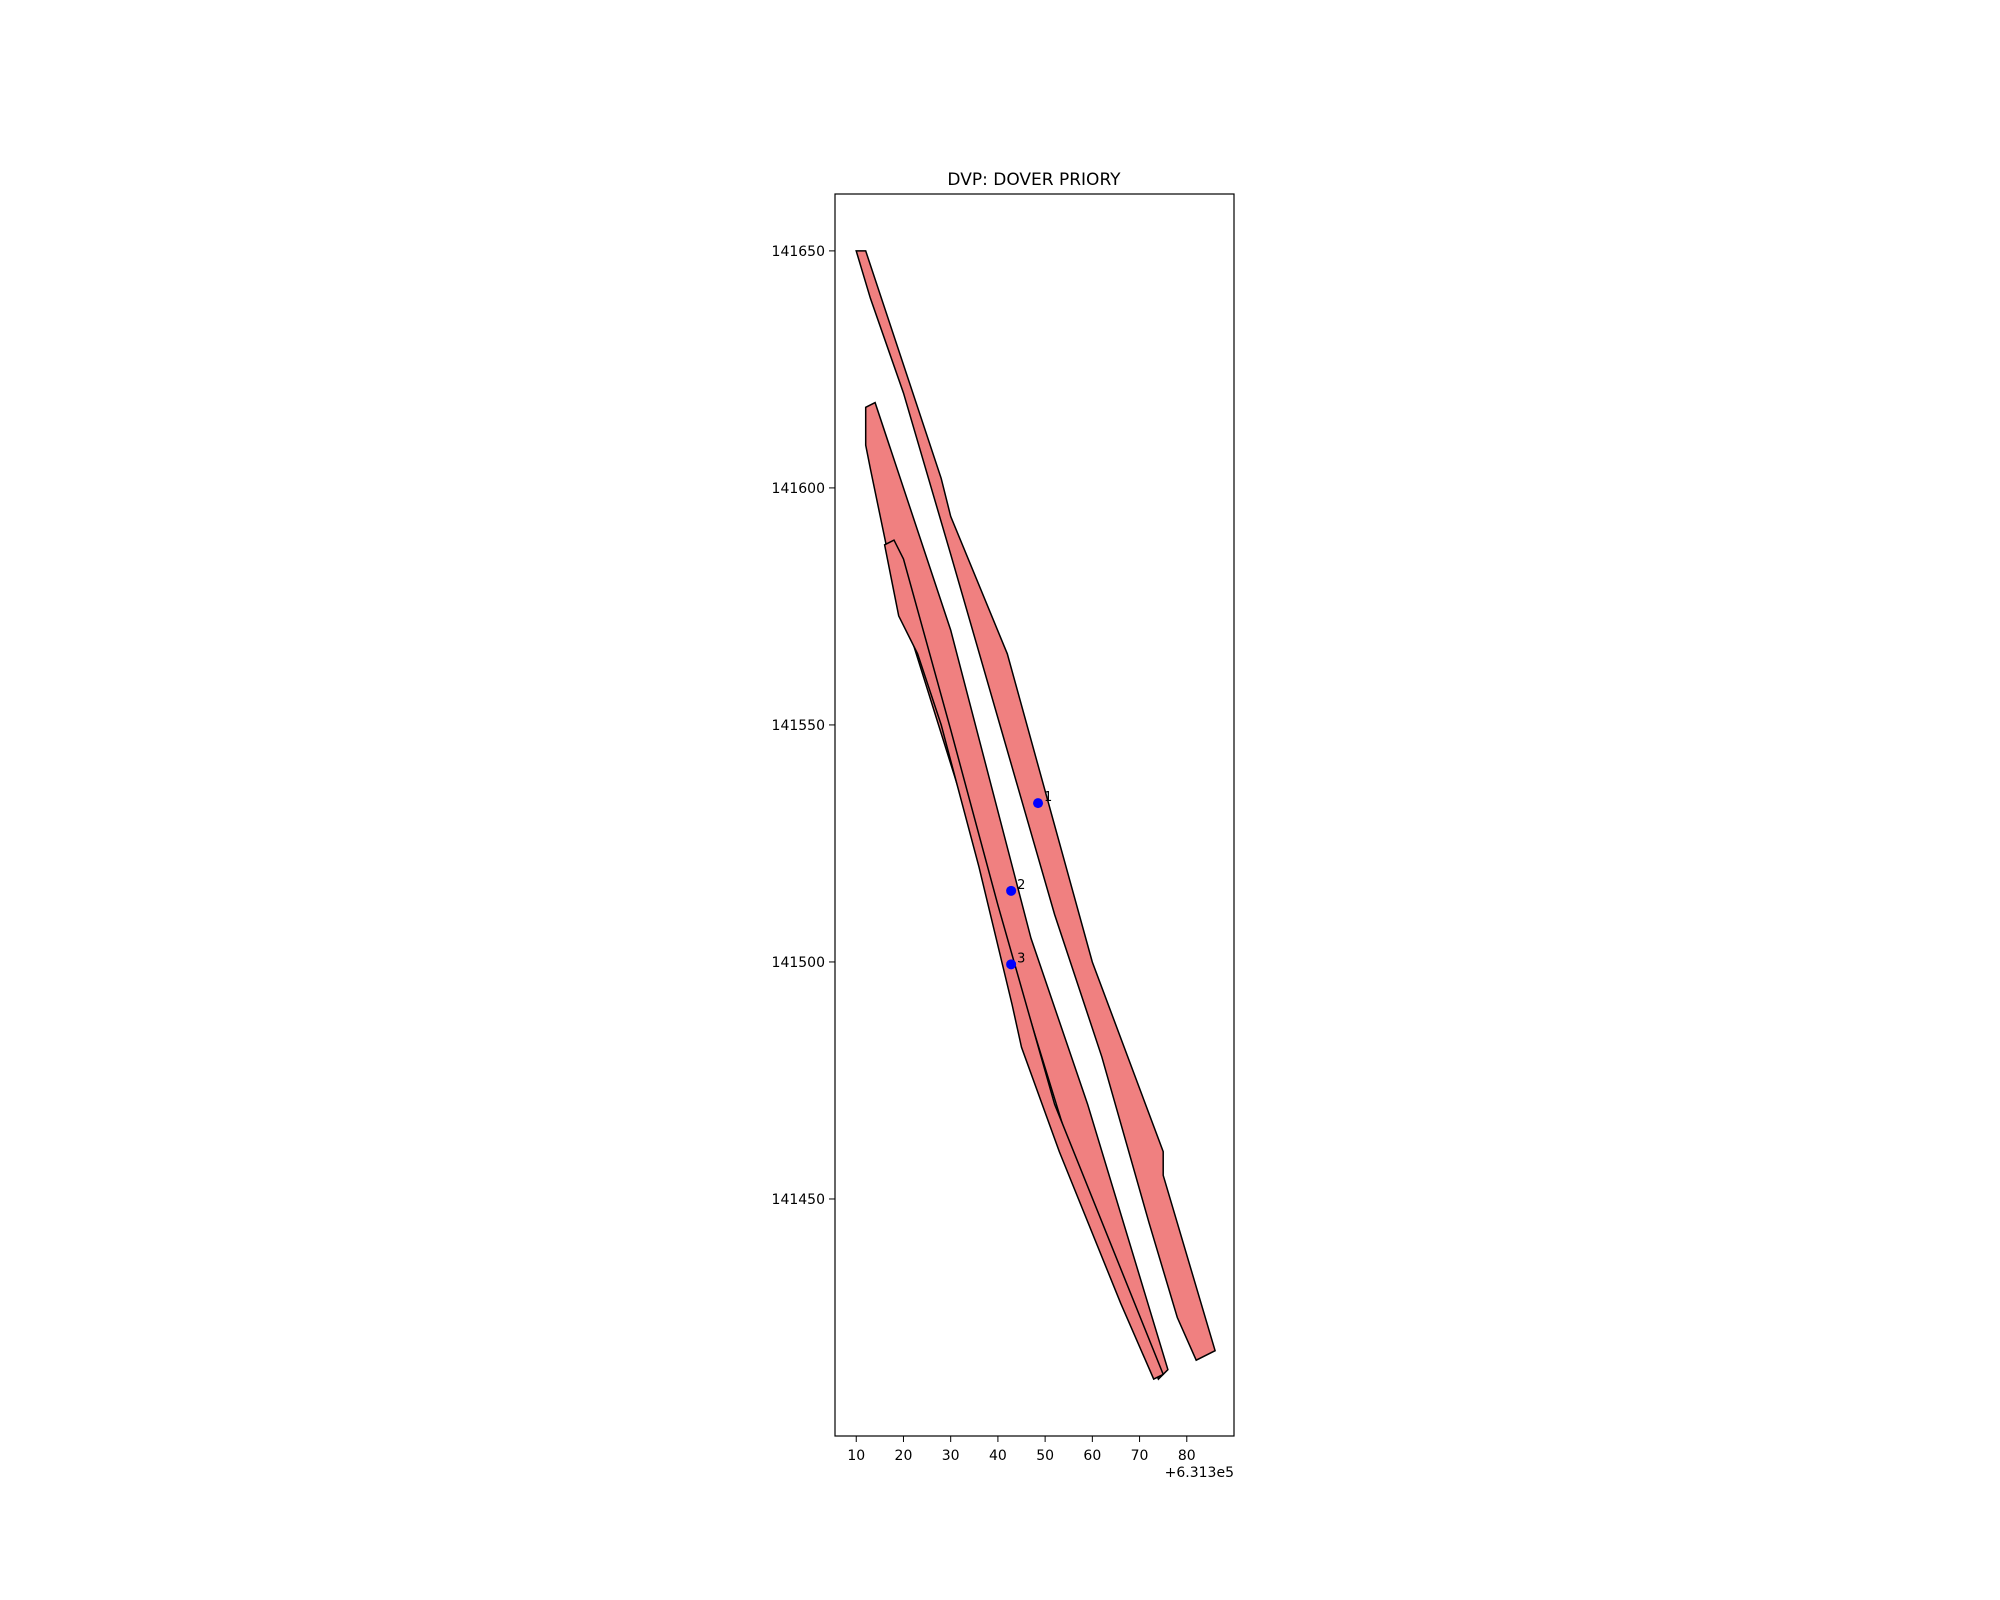 This screenshot has width=2000, height=1600. Describe the element at coordinates (1029, 880) in the screenshot. I see `point-layer: 1 2 3` at that location.